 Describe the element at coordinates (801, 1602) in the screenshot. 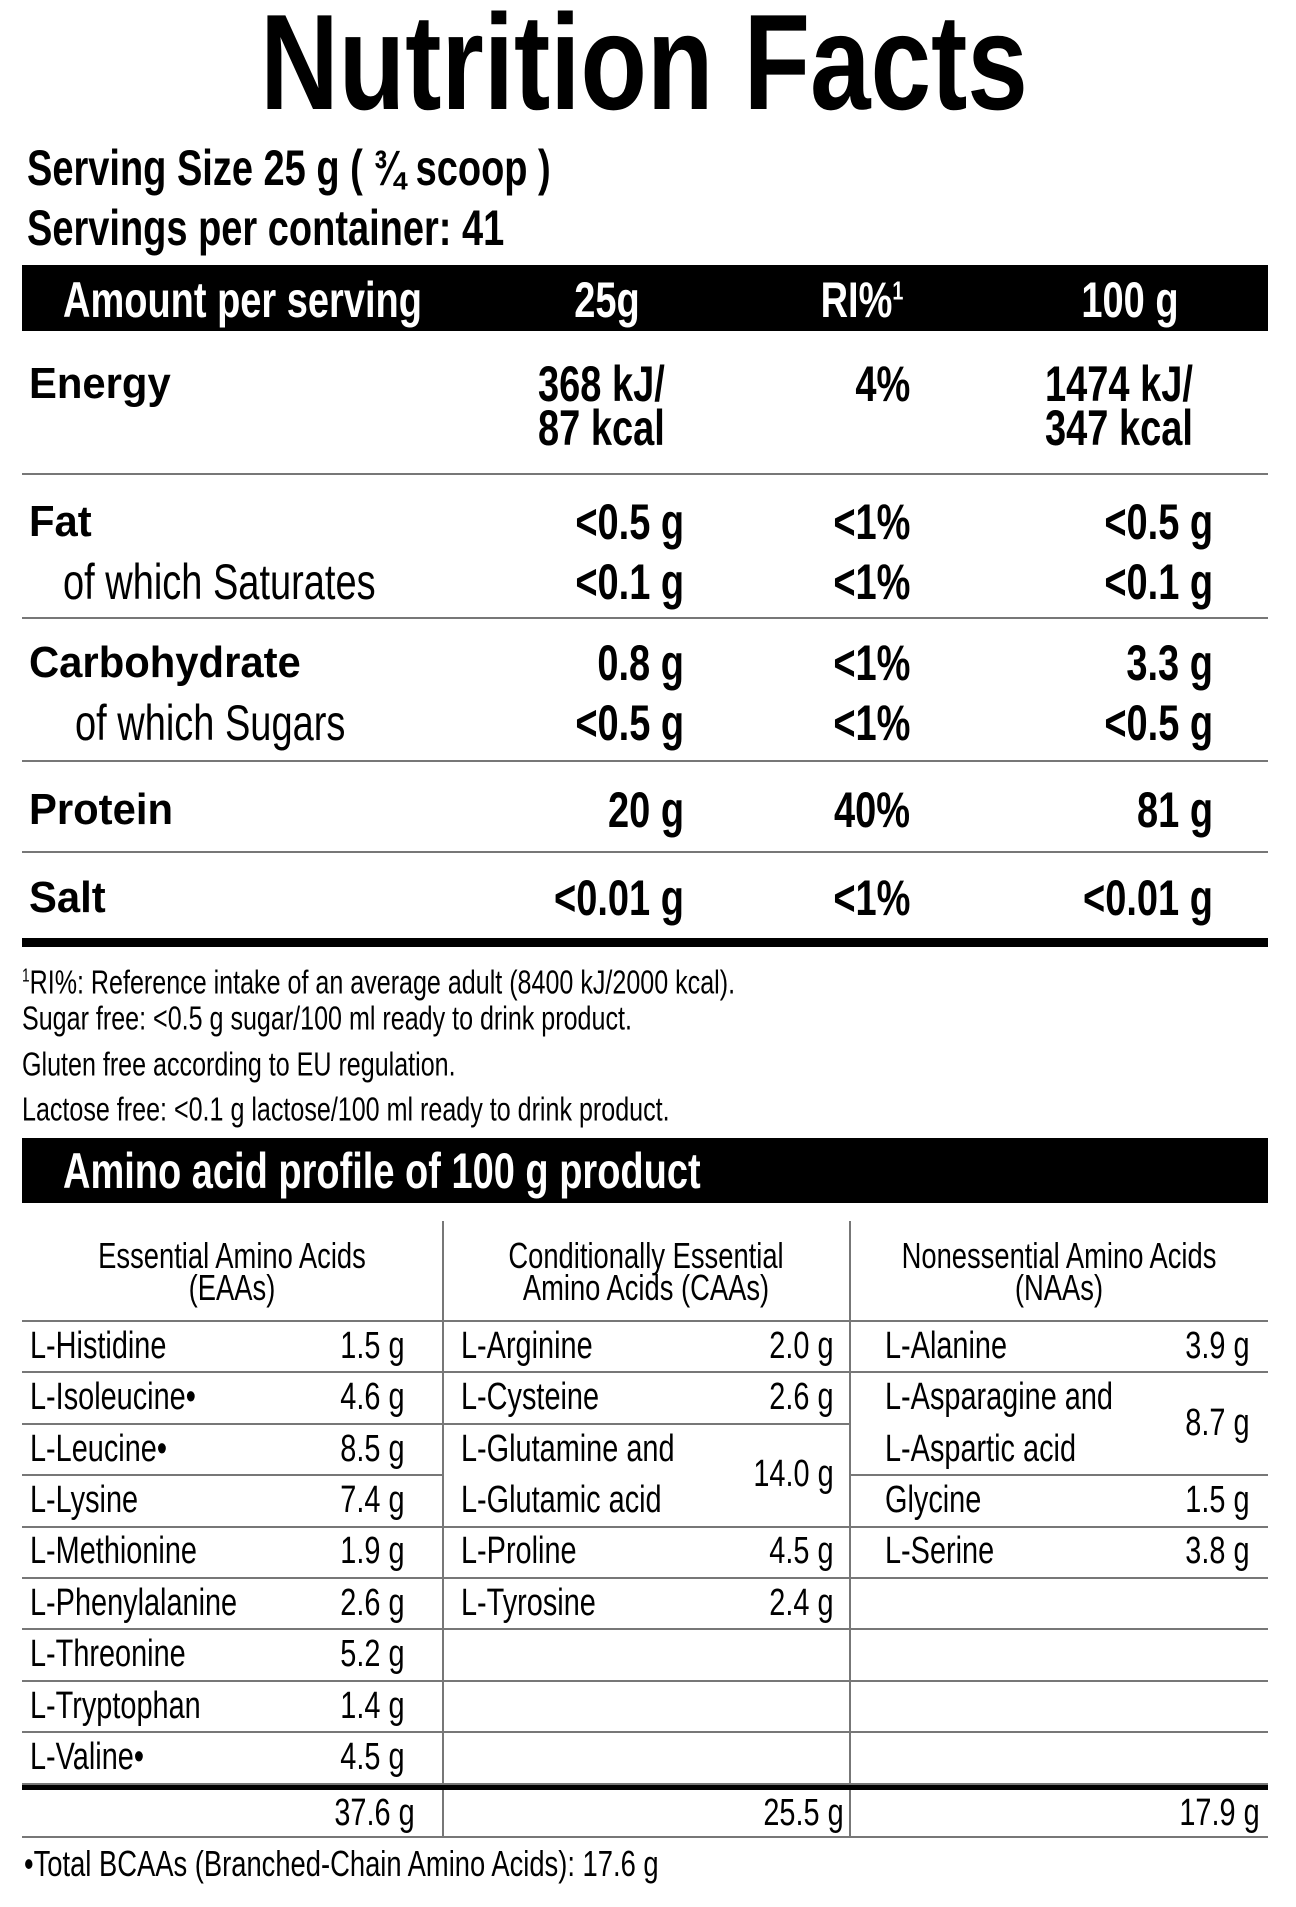

I see `amino-value: 2.4 g` at that location.